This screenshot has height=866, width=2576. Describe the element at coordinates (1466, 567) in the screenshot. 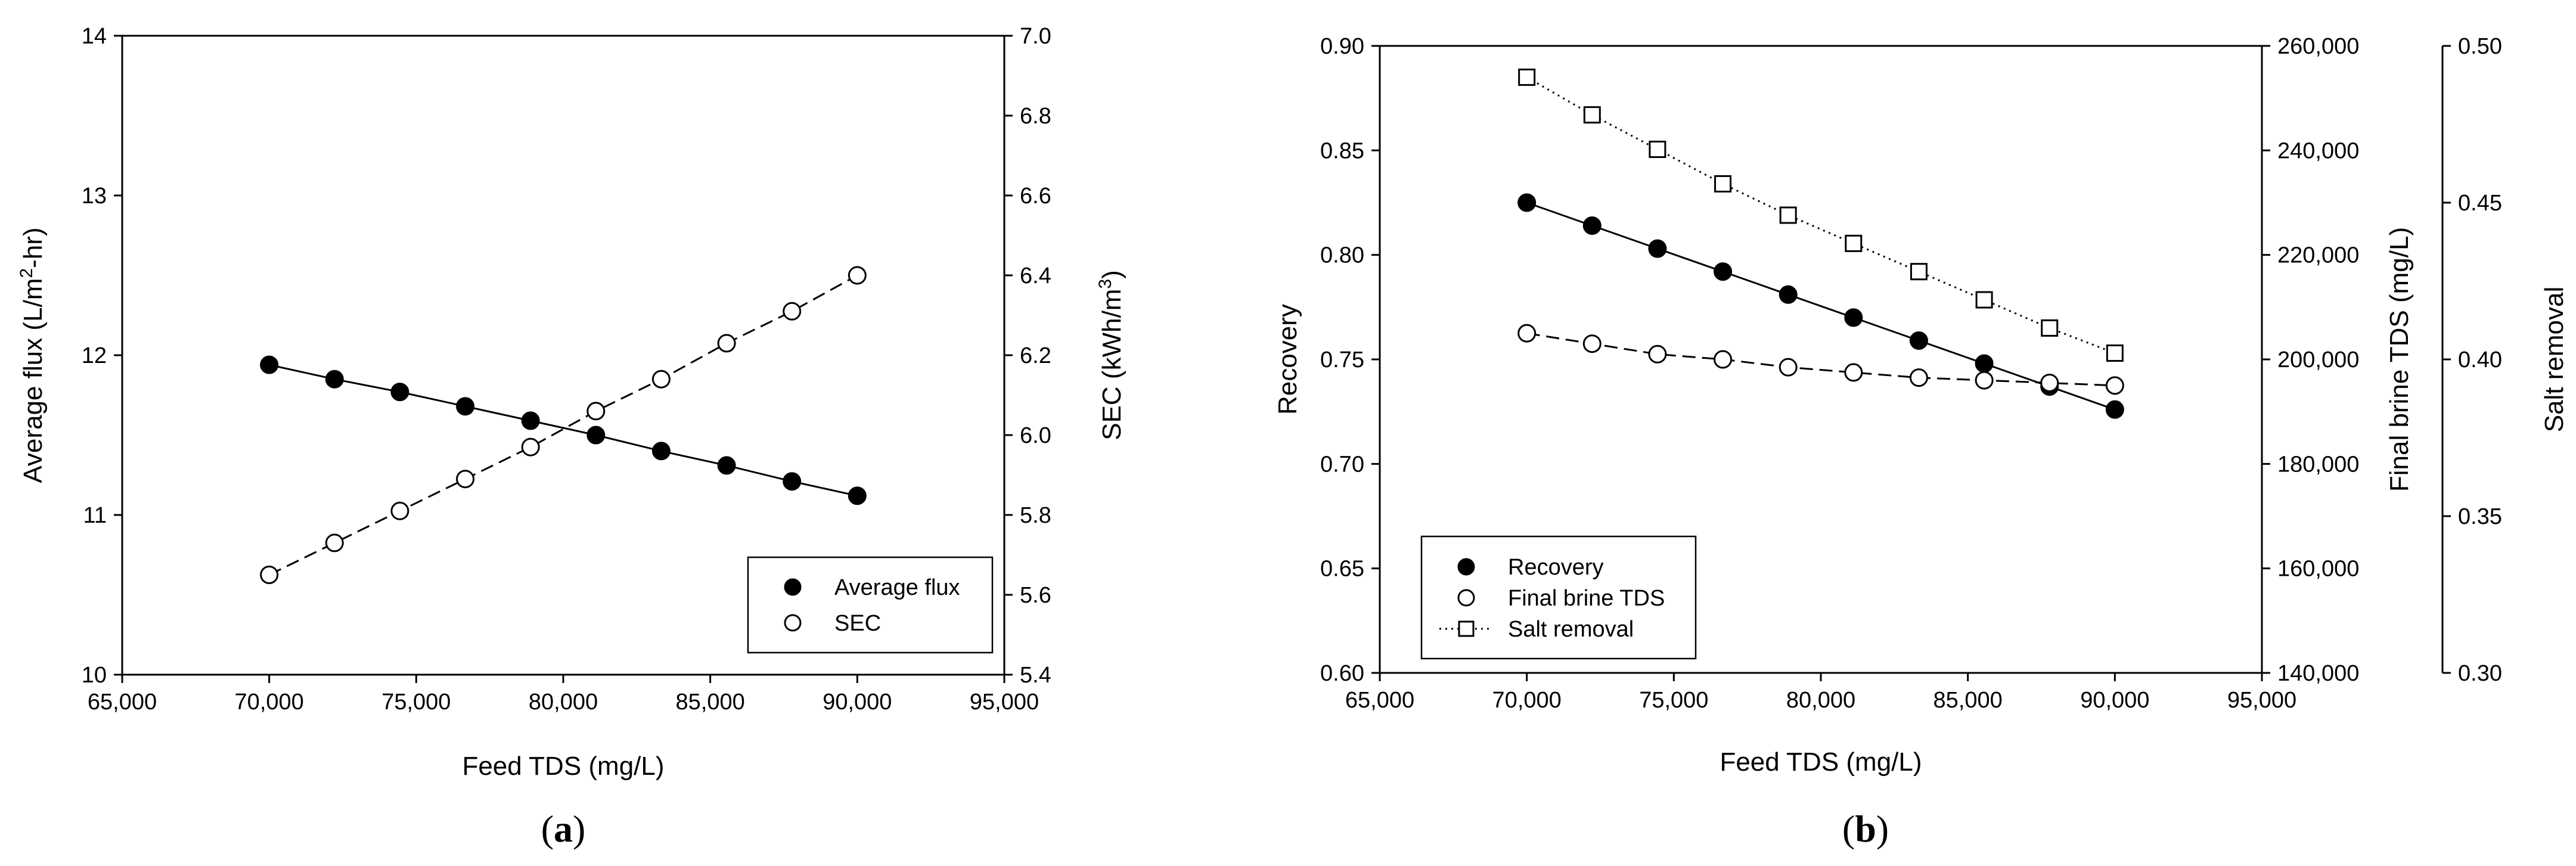

I see `chart-b-legend-marker-recovery` at that location.